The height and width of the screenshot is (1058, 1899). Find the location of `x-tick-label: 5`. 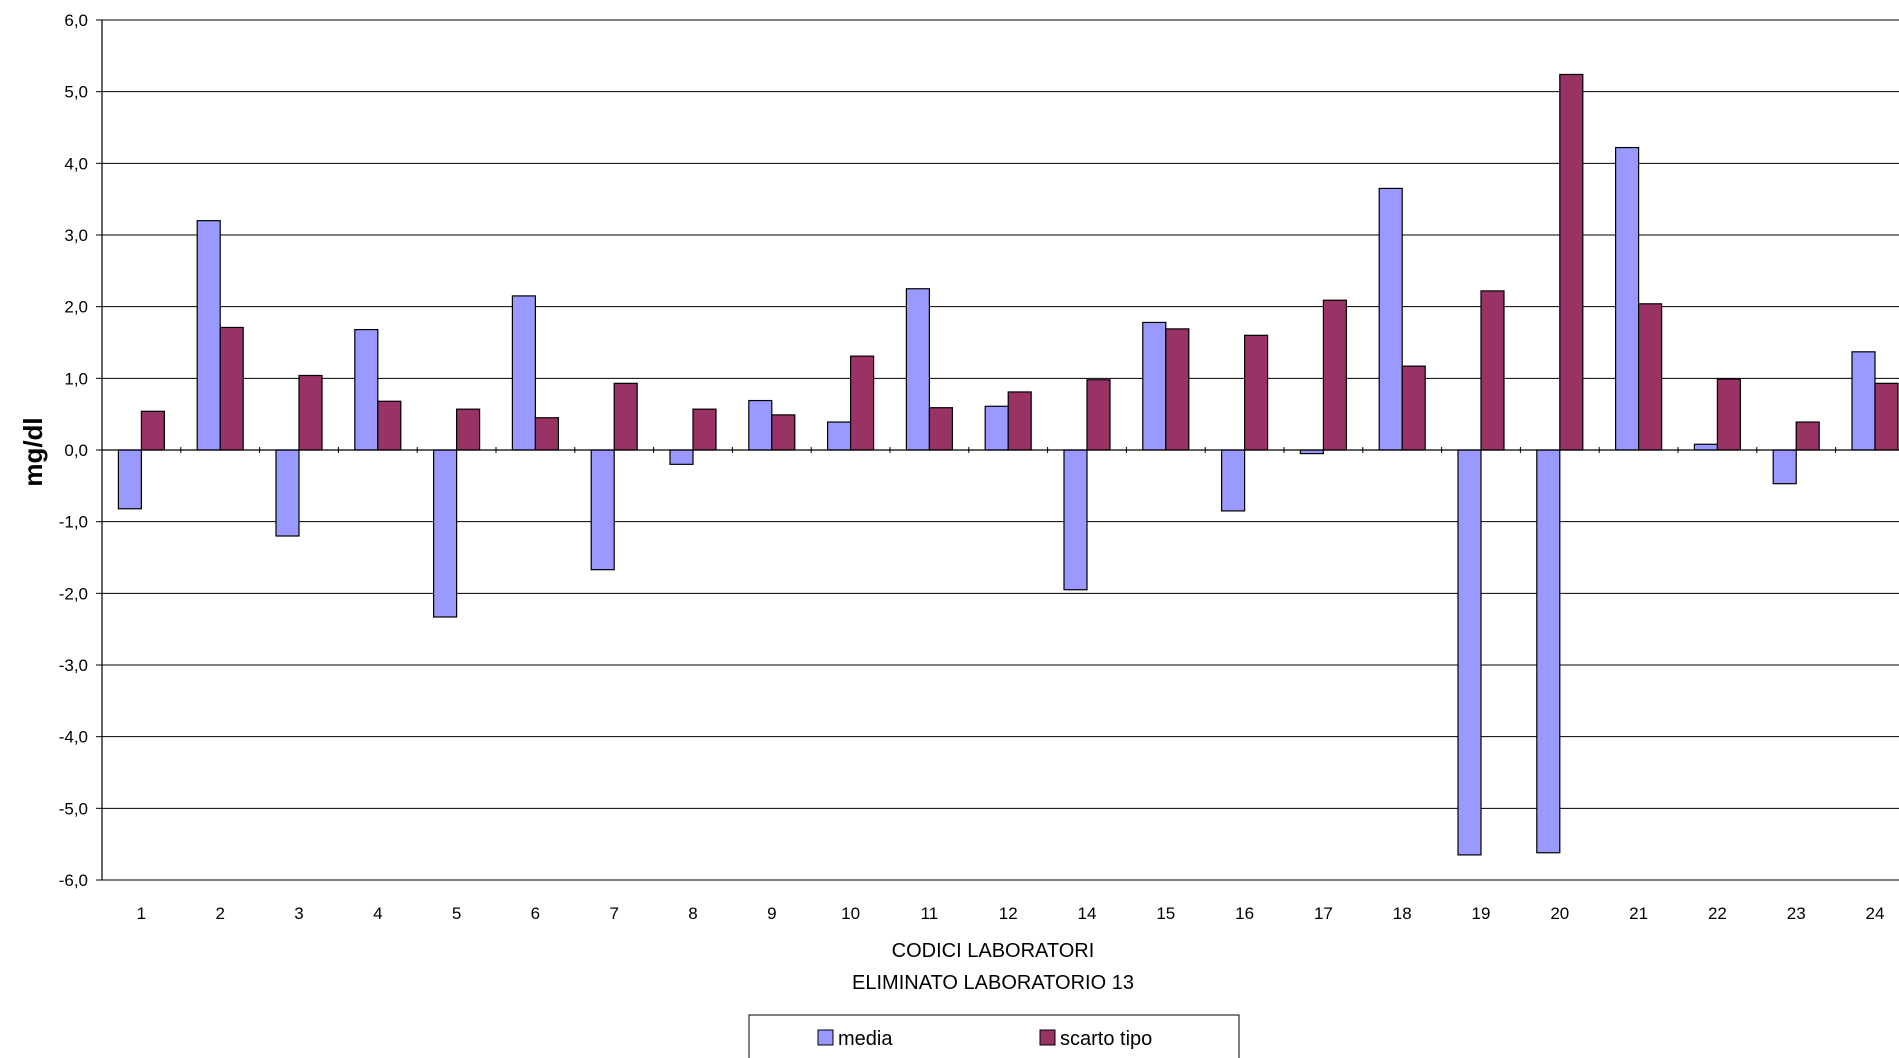

x-tick-label: 5 is located at coordinates (456, 913).